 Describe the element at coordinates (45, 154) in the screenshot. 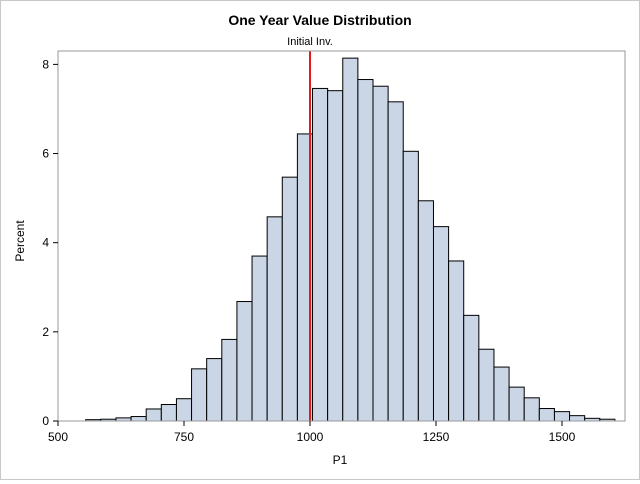

I see `y-tick-label: 6` at that location.